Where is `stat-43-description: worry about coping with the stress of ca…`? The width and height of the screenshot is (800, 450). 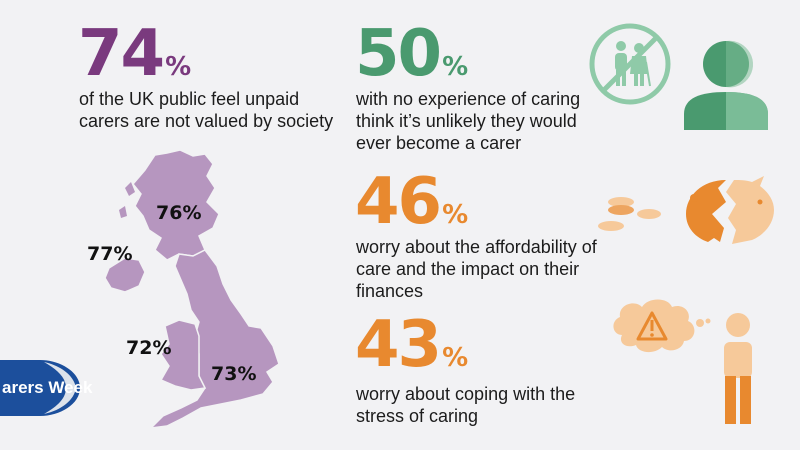 stat-43-description: worry about coping with the stress of ca… is located at coordinates (465, 405).